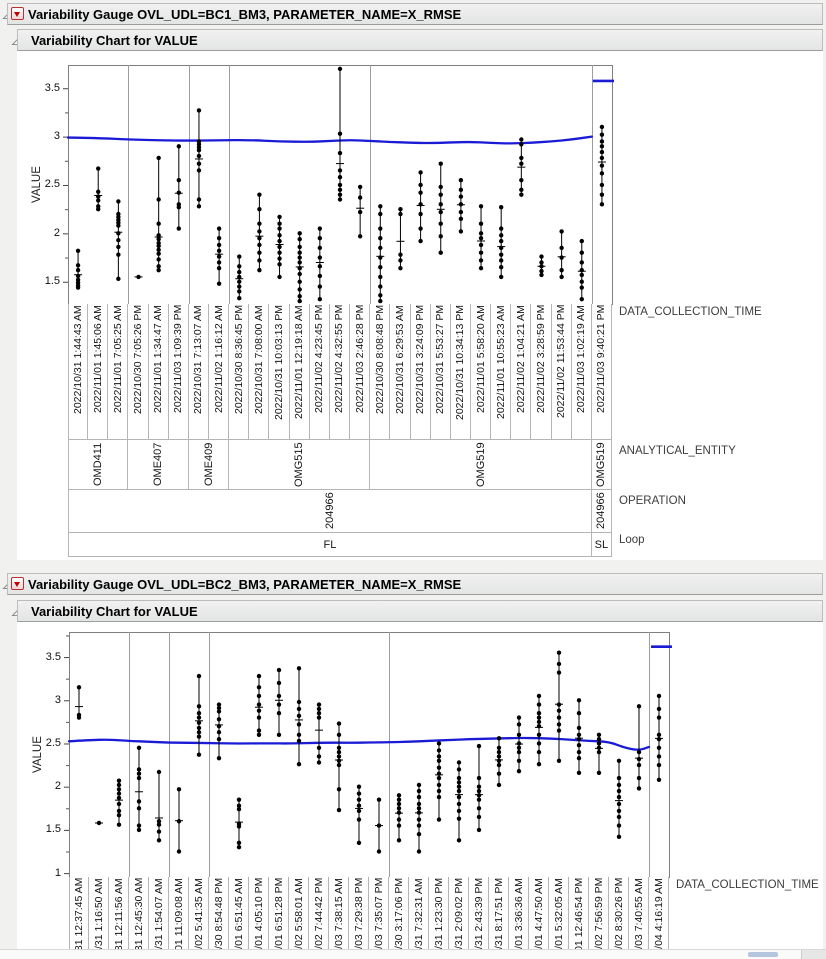  What do you see at coordinates (420, 611) in the screenshot?
I see `header-bar: Variability Chart for VALUE` at bounding box center [420, 611].